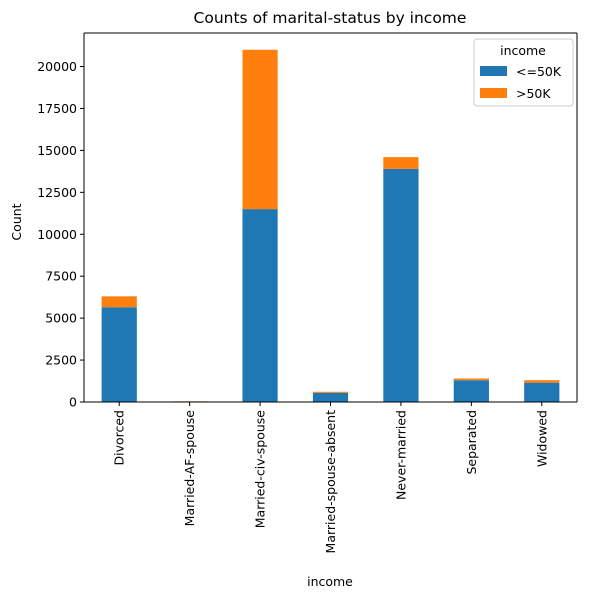 Image resolution: width=589 pixels, height=600 pixels. I want to click on chart-title: Counts of marital-status by income, so click(330, 18).